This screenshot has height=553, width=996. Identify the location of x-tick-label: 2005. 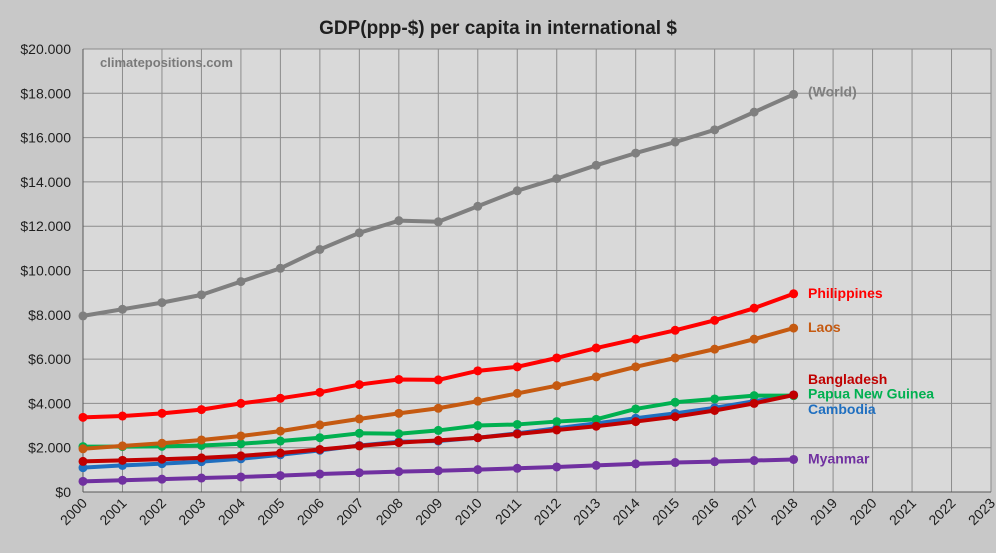
(270, 511).